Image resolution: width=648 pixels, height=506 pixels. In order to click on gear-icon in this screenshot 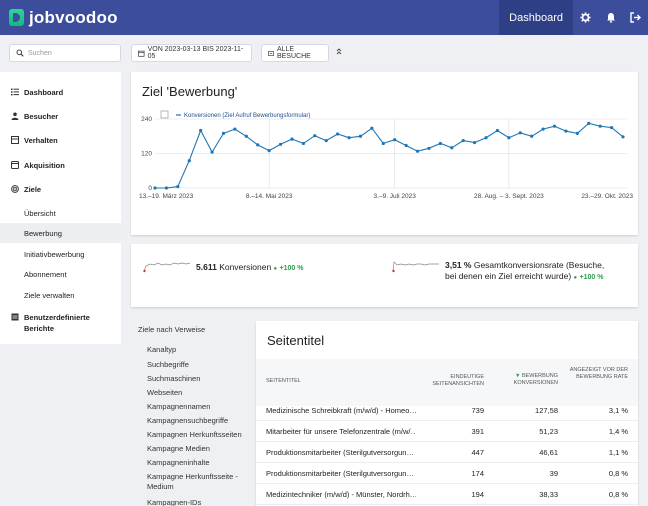, I will do `click(585, 17)`.